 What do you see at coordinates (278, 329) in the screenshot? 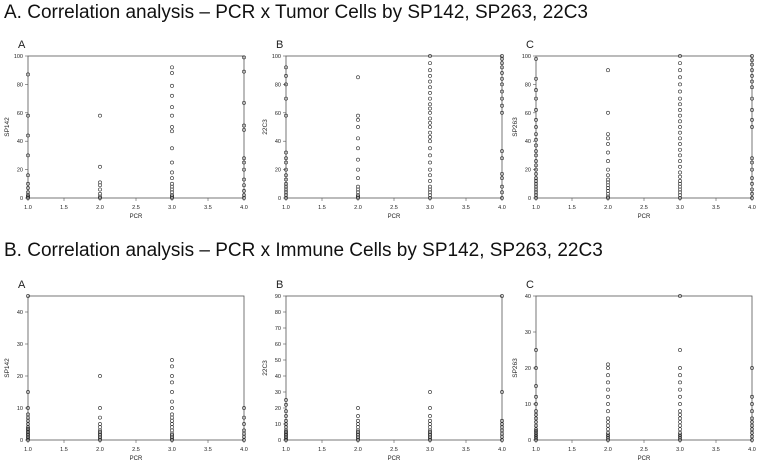
I see `y-tick-label: 70` at bounding box center [278, 329].